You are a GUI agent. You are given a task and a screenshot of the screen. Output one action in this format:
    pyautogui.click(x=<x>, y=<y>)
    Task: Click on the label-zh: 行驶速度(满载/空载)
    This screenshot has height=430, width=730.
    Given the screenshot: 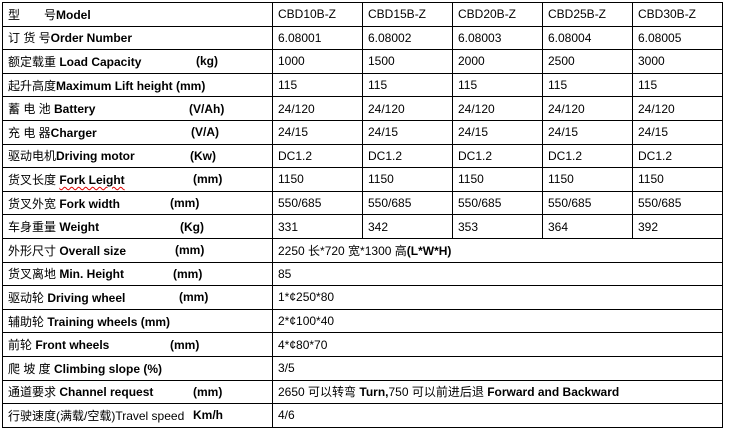 What is the action you would take?
    pyautogui.click(x=62, y=415)
    